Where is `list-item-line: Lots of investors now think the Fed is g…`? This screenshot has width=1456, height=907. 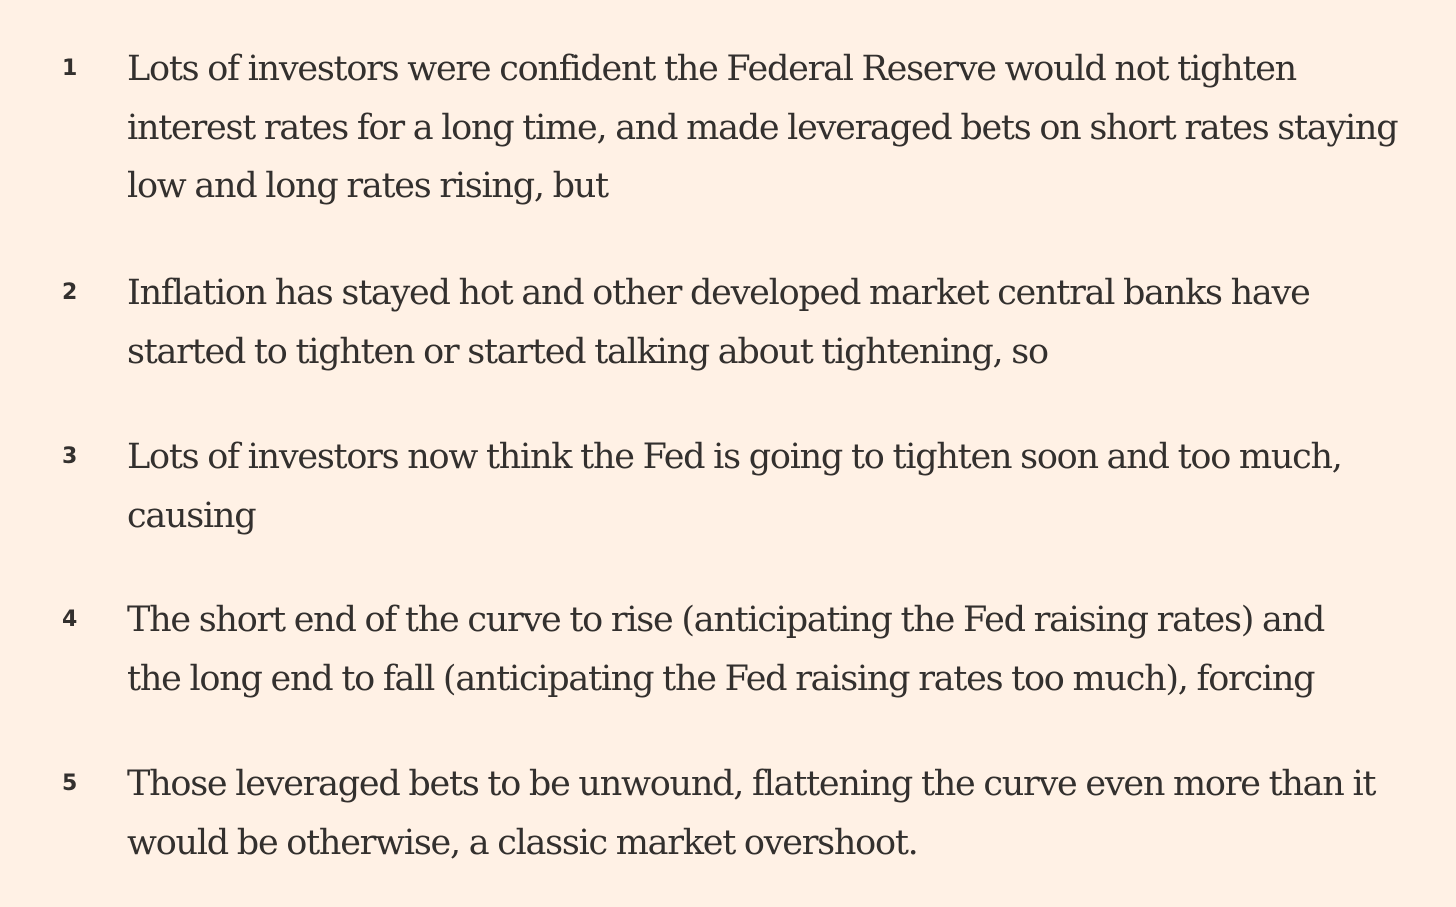 list-item-line: Lots of investors now think the Fed is g… is located at coordinates (735, 457).